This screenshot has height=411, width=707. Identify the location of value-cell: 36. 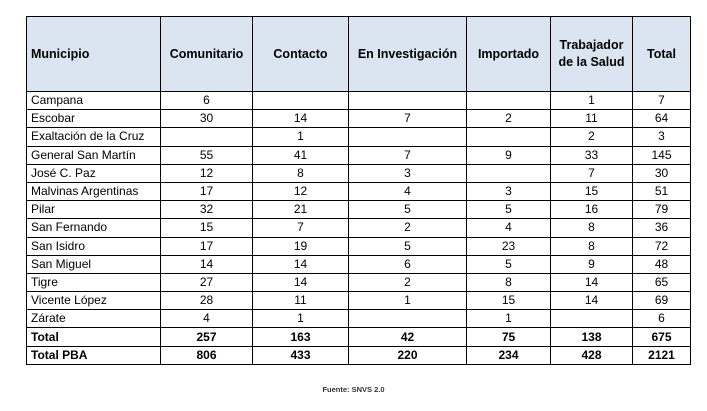
(661, 228).